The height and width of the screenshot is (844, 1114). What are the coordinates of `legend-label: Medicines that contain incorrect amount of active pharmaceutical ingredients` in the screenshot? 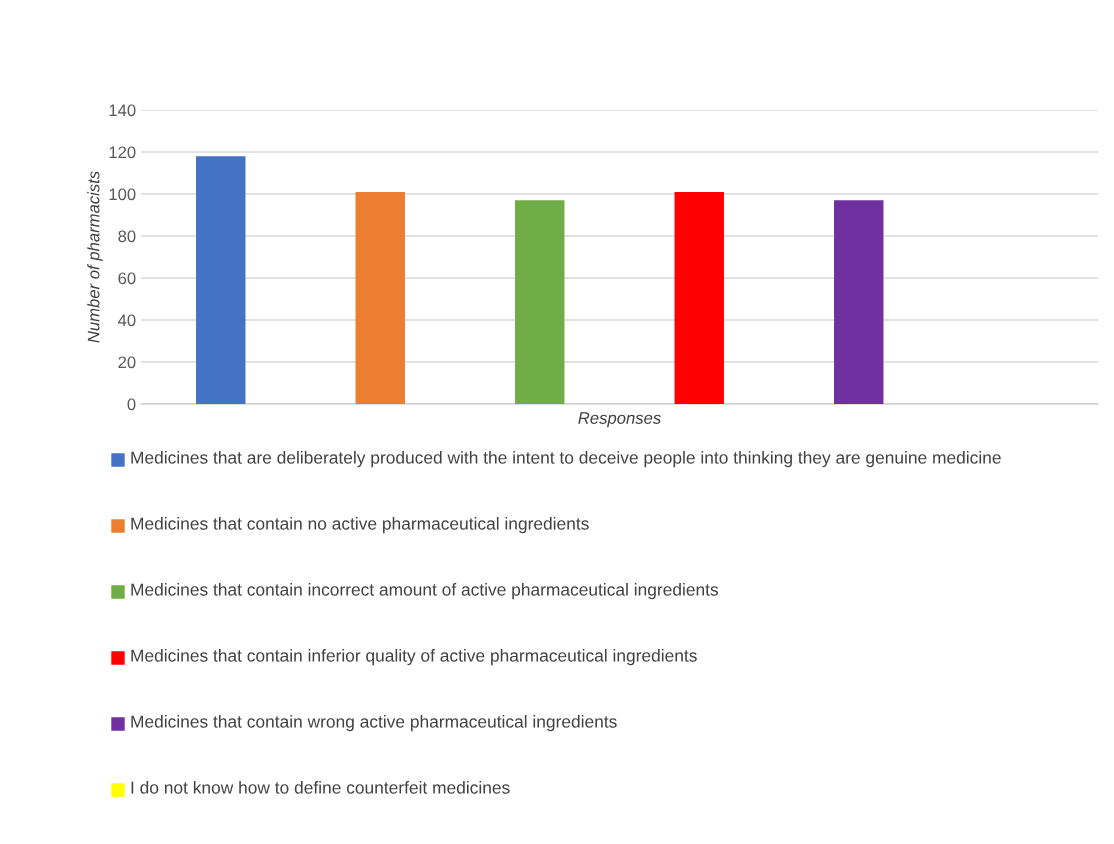 It's located at (425, 591).